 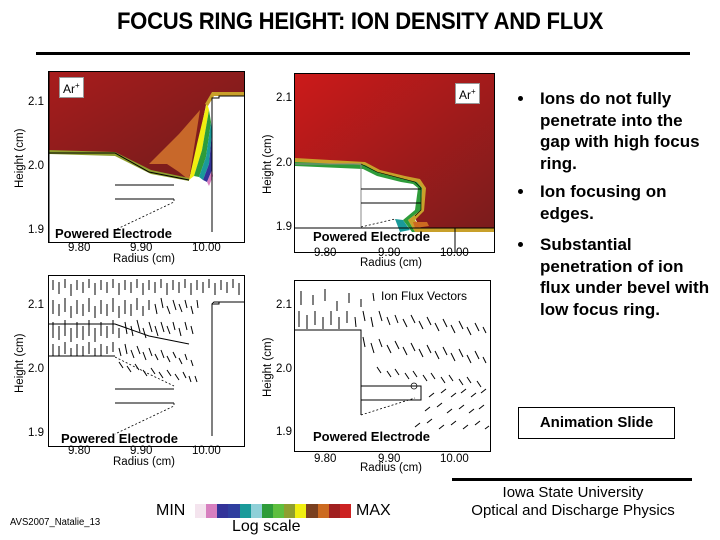 What do you see at coordinates (171, 510) in the screenshot?
I see `colorbar-min-label: MIN` at bounding box center [171, 510].